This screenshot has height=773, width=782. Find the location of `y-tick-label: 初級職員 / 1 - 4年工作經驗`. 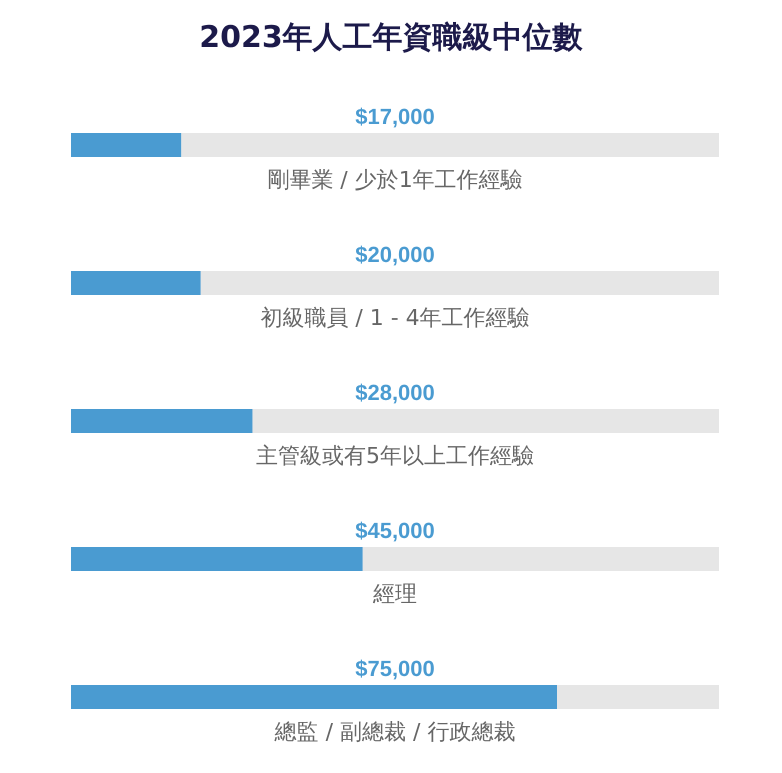

y-tick-label: 初級職員 / 1 - 4年工作經驗 is located at coordinates (395, 318).